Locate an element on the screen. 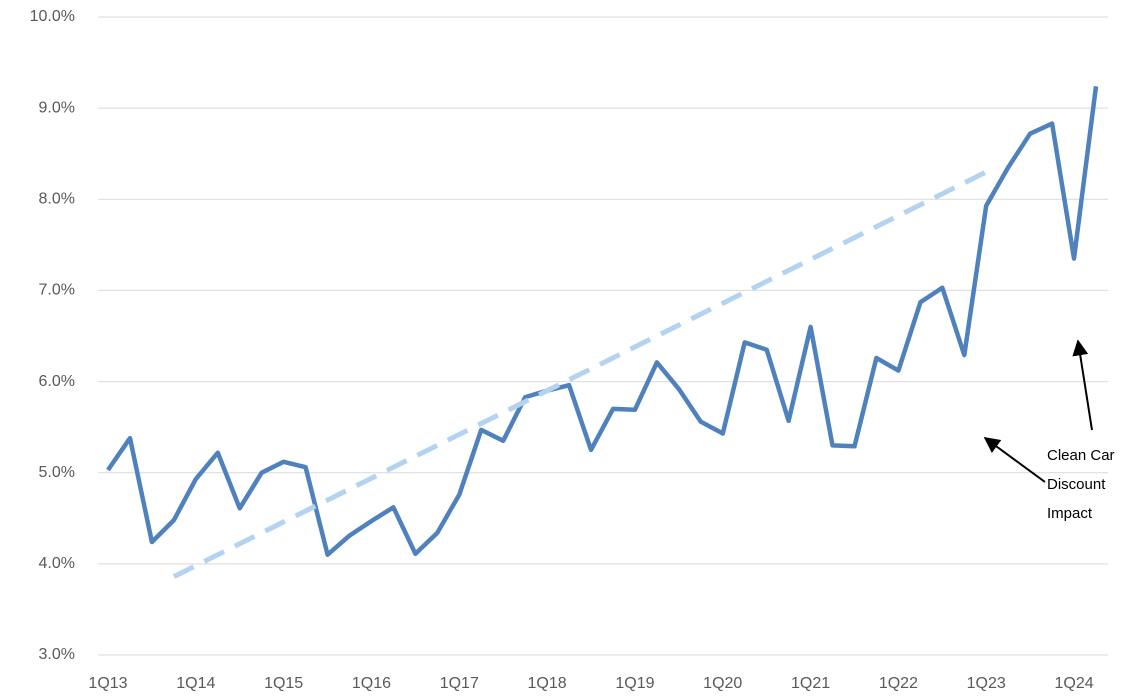 The width and height of the screenshot is (1144, 696). annotation: Clean Car is located at coordinates (1081, 455).